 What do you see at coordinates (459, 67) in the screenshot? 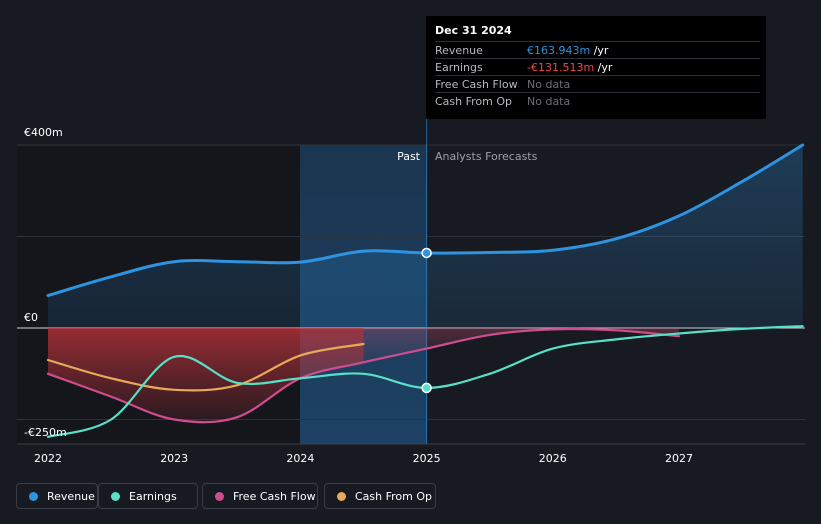
I see `tooltip-label: Earnings` at bounding box center [459, 67].